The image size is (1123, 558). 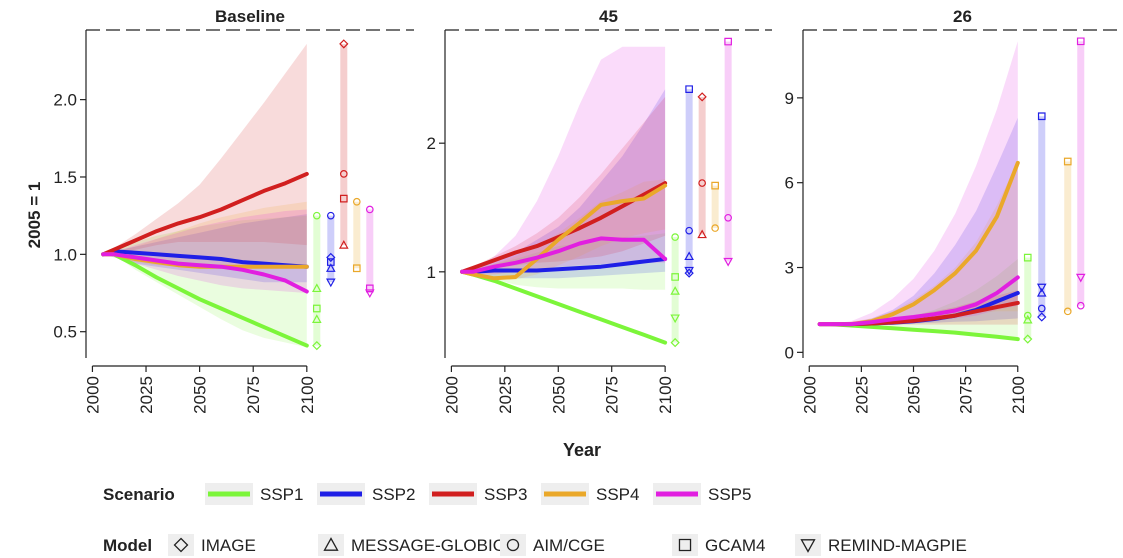 What do you see at coordinates (735, 545) in the screenshot?
I see `legend-label-gcam4: GCAM4` at bounding box center [735, 545].